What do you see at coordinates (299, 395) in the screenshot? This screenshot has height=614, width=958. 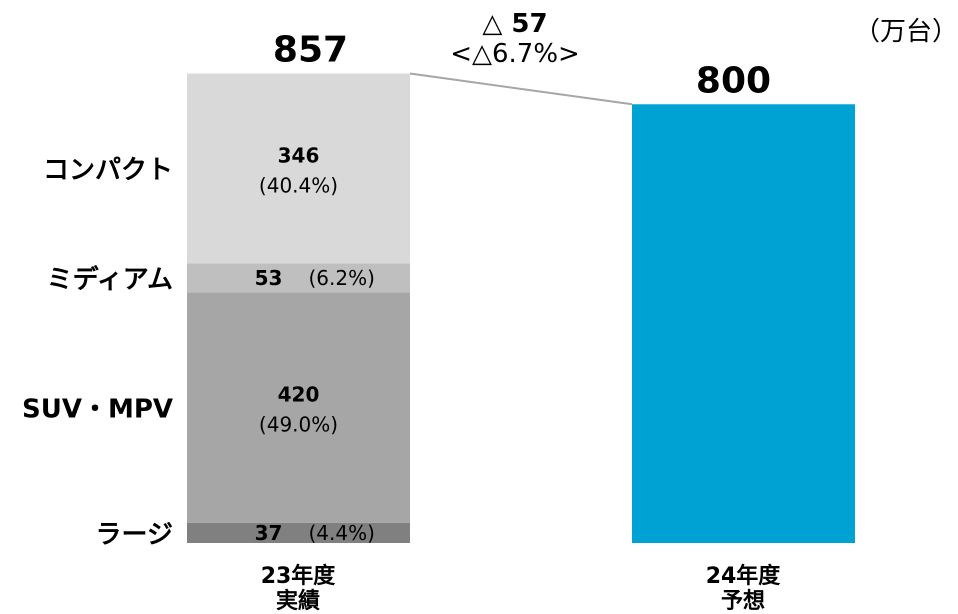 I see `segment-value-suv-mpv: 420` at bounding box center [299, 395].